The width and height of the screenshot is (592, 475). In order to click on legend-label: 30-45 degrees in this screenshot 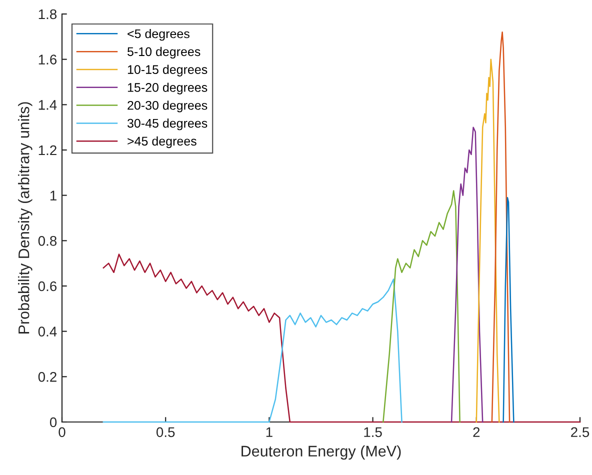, I will do `click(167, 124)`.